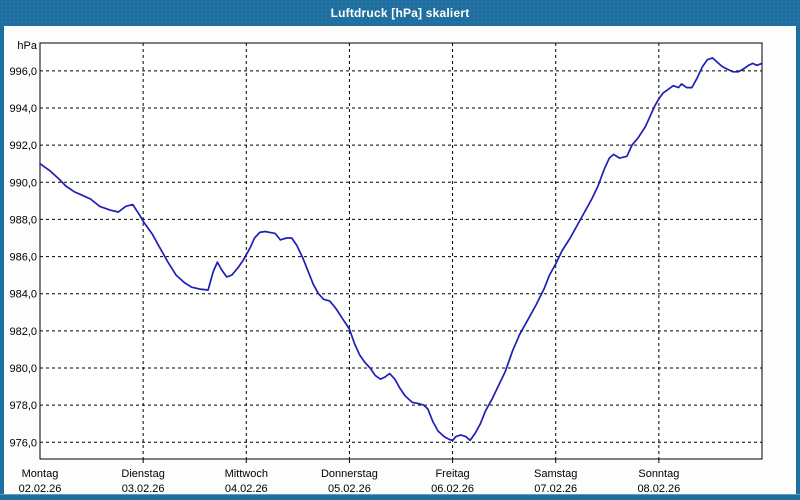 This screenshot has width=800, height=500. Describe the element at coordinates (23, 332) in the screenshot. I see `y-tick-label: 982,0` at that location.